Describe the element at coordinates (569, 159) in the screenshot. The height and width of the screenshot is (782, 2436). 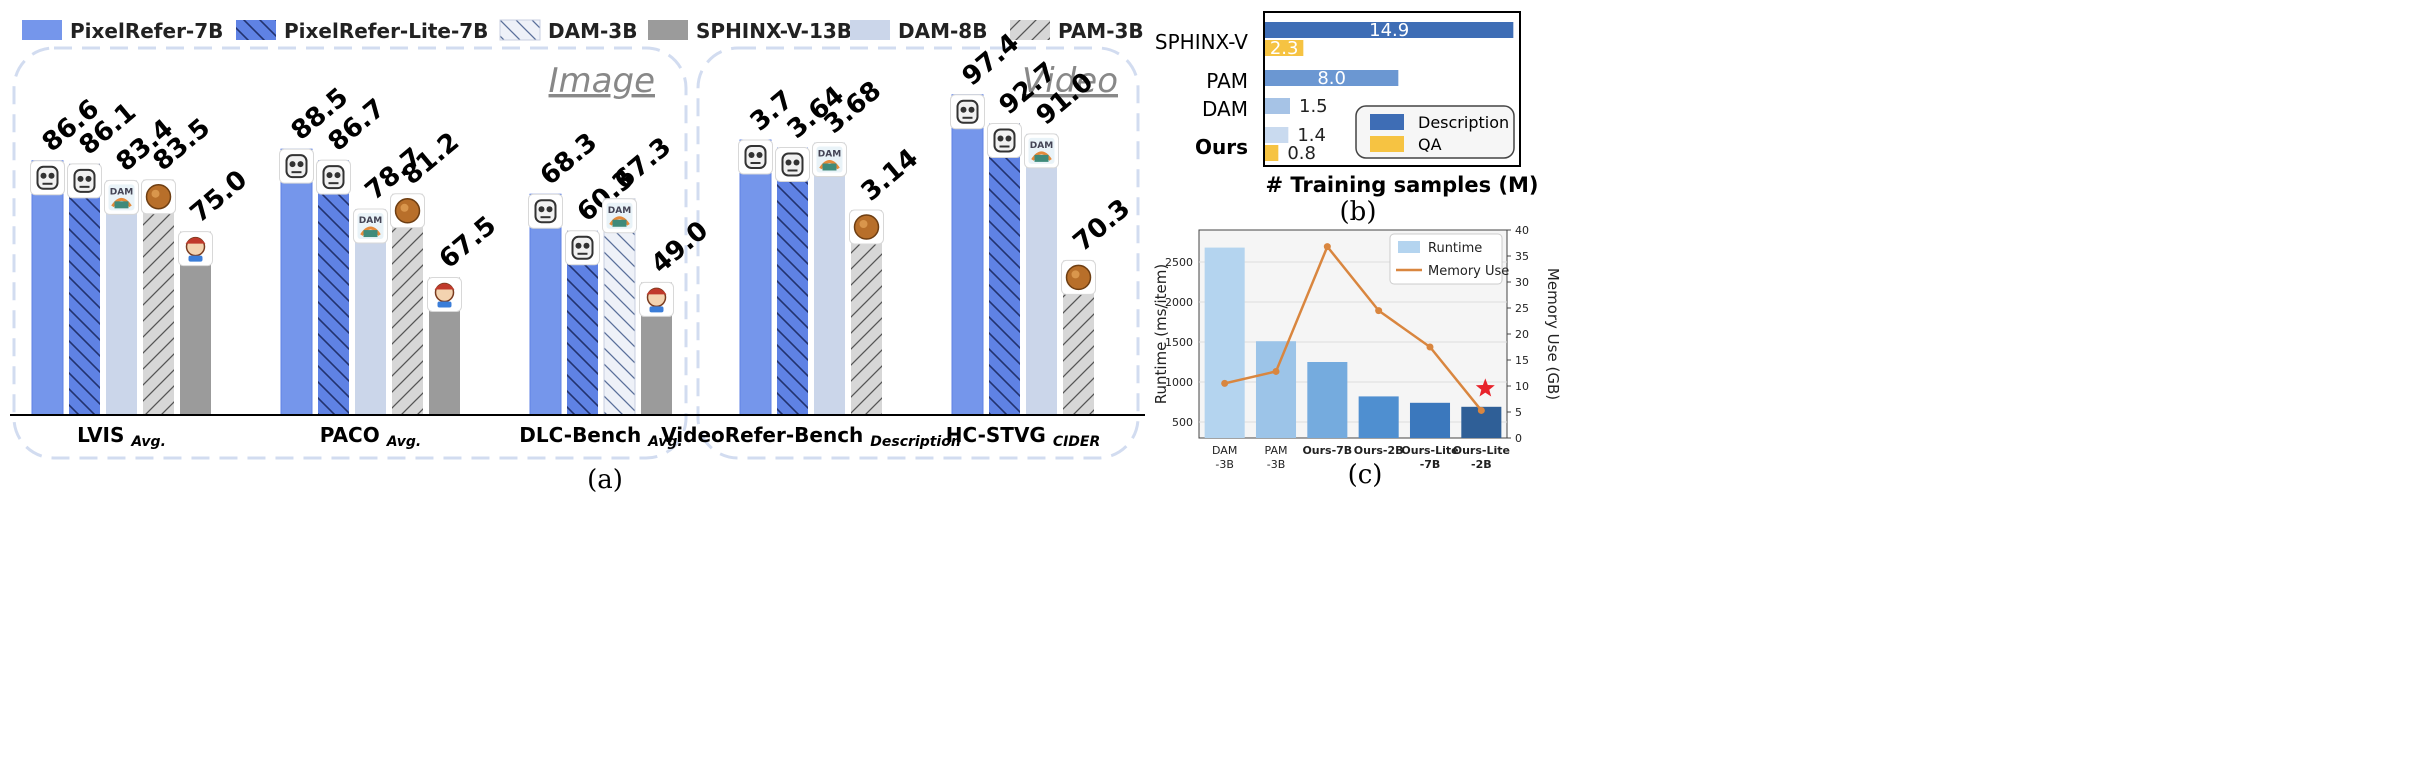
I see `value-label: 68.3` at that location.